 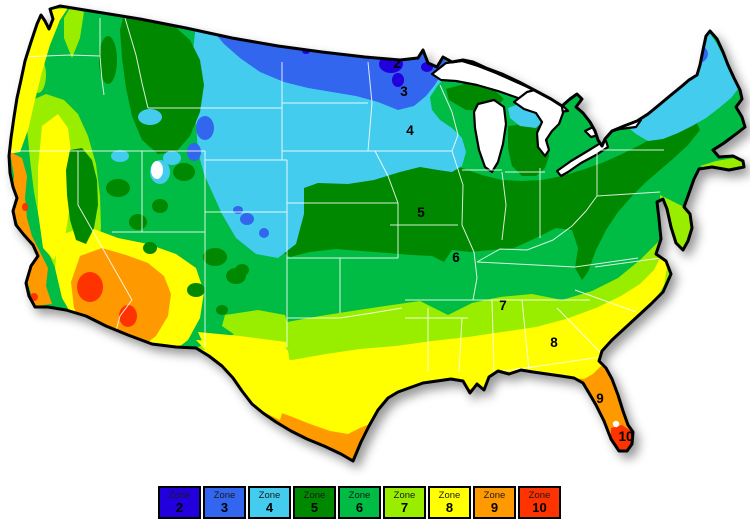 I want to click on zone-10-region, so click(x=622, y=437).